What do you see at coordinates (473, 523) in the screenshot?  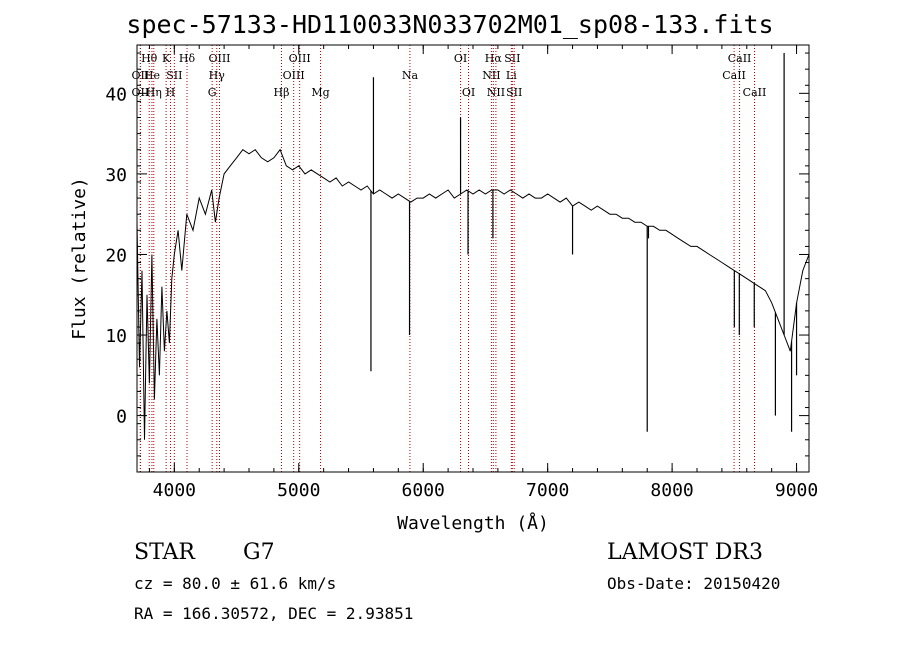 I see `x-axis-label: Wavelength (Å)` at bounding box center [473, 523].